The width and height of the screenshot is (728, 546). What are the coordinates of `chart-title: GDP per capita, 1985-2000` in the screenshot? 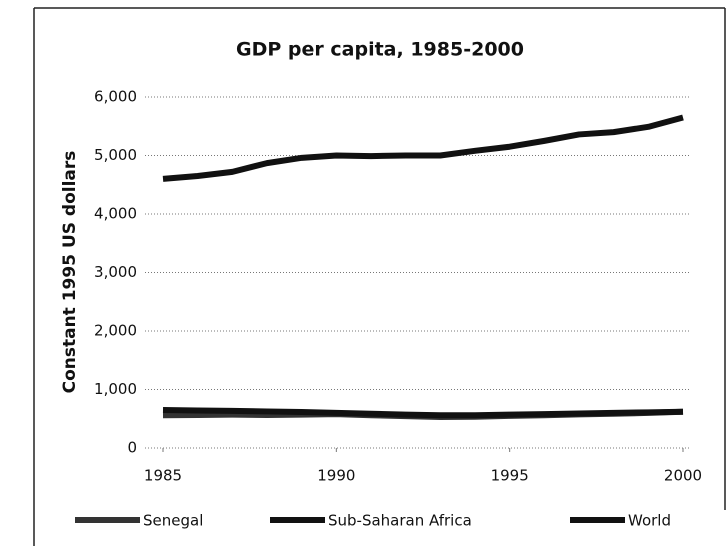 It's located at (380, 50).